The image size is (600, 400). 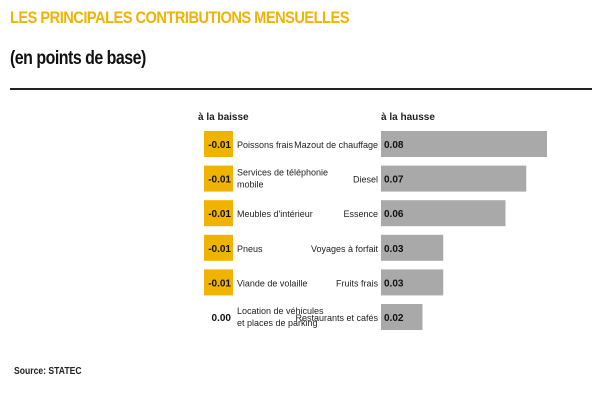 What do you see at coordinates (48, 371) in the screenshot?
I see `source-note: Source: STATEC` at bounding box center [48, 371].